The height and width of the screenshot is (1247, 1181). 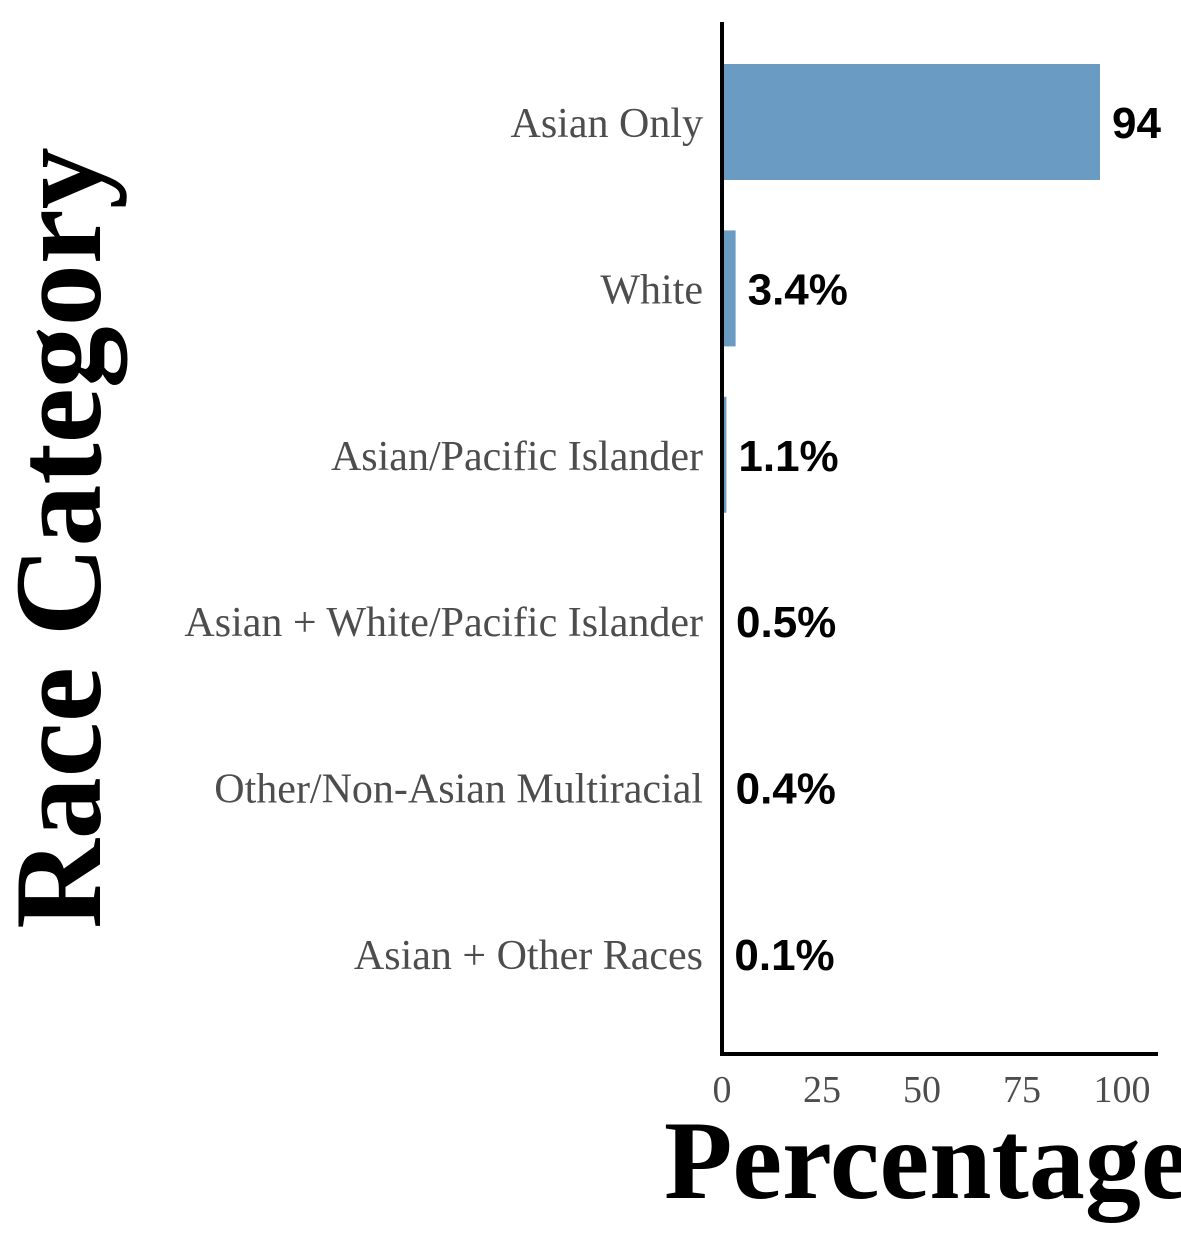 What do you see at coordinates (64, 538) in the screenshot?
I see `y-axis-title: Race Category` at bounding box center [64, 538].